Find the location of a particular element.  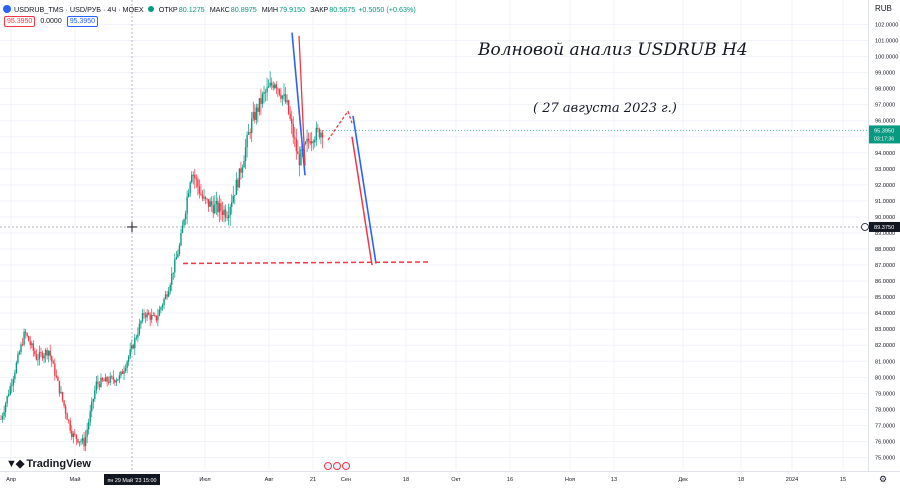

crosshair-price-label: 89.3750 is located at coordinates (884, 228).